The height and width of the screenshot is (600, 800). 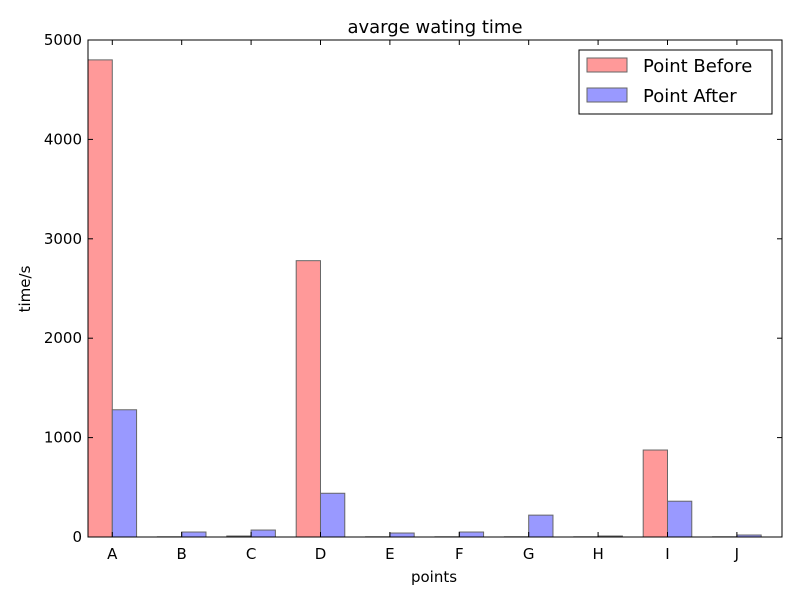 I want to click on bar-before-D, so click(x=308, y=399).